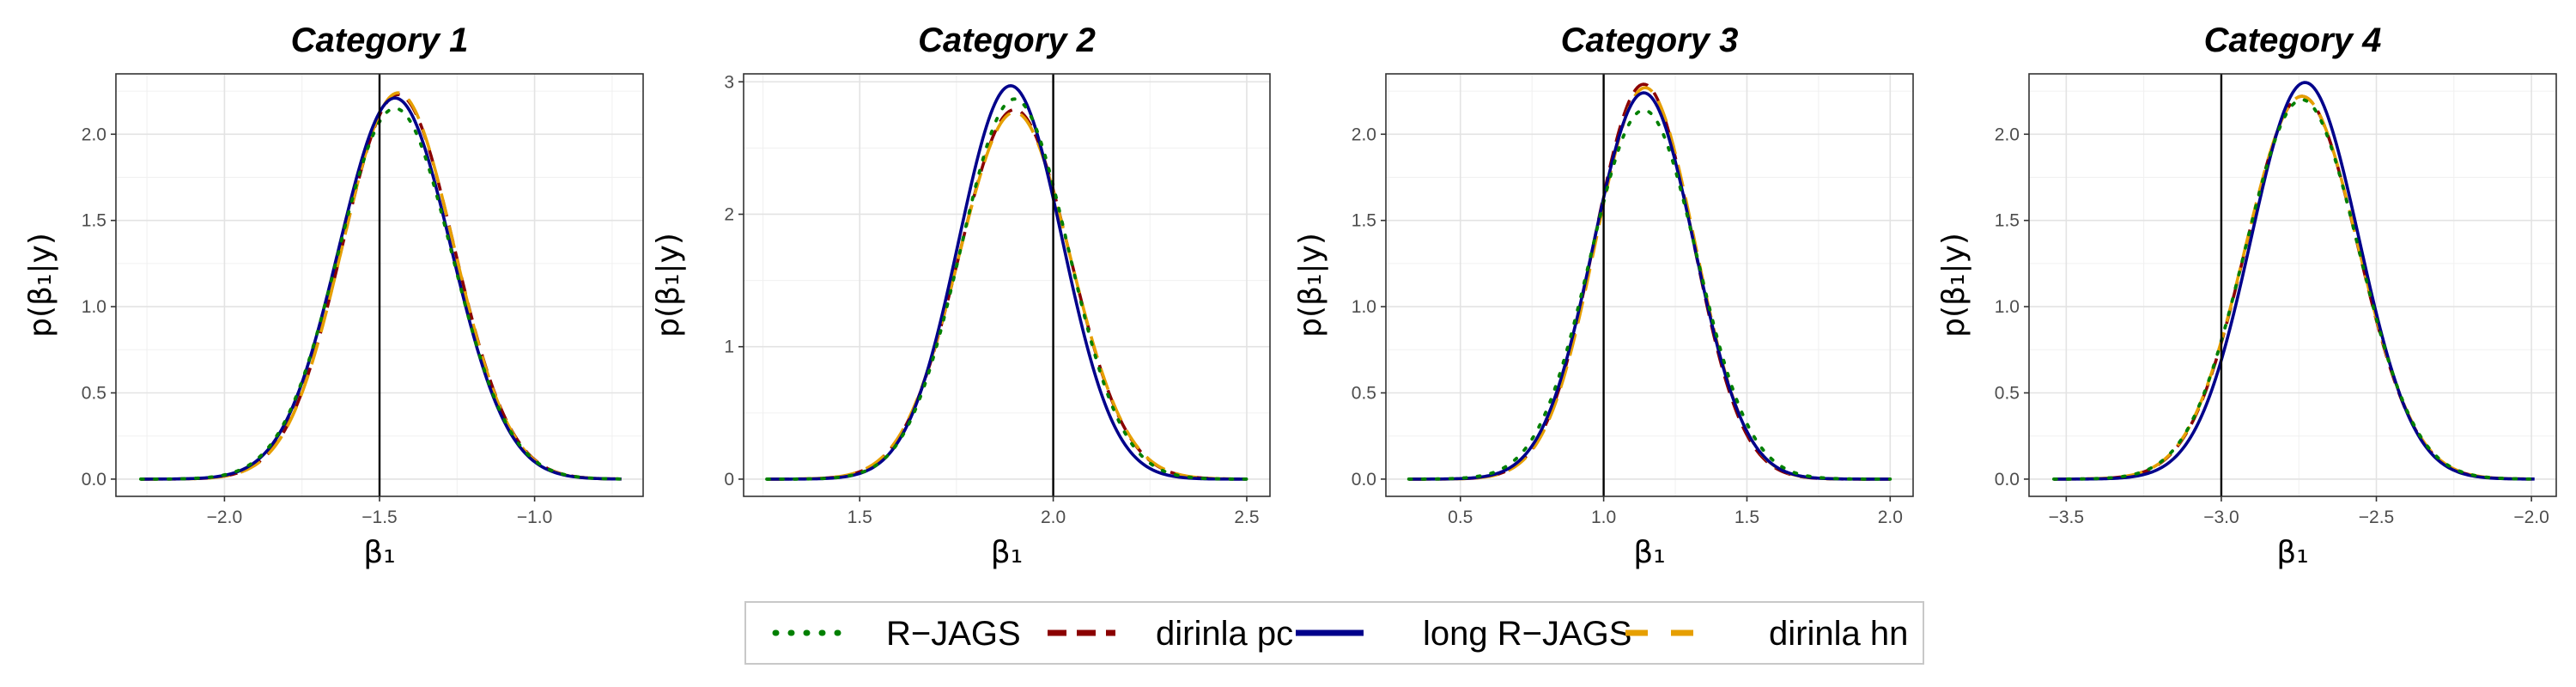 Image resolution: width=2576 pixels, height=687 pixels. I want to click on panel-title: Category 4, so click(2293, 40).